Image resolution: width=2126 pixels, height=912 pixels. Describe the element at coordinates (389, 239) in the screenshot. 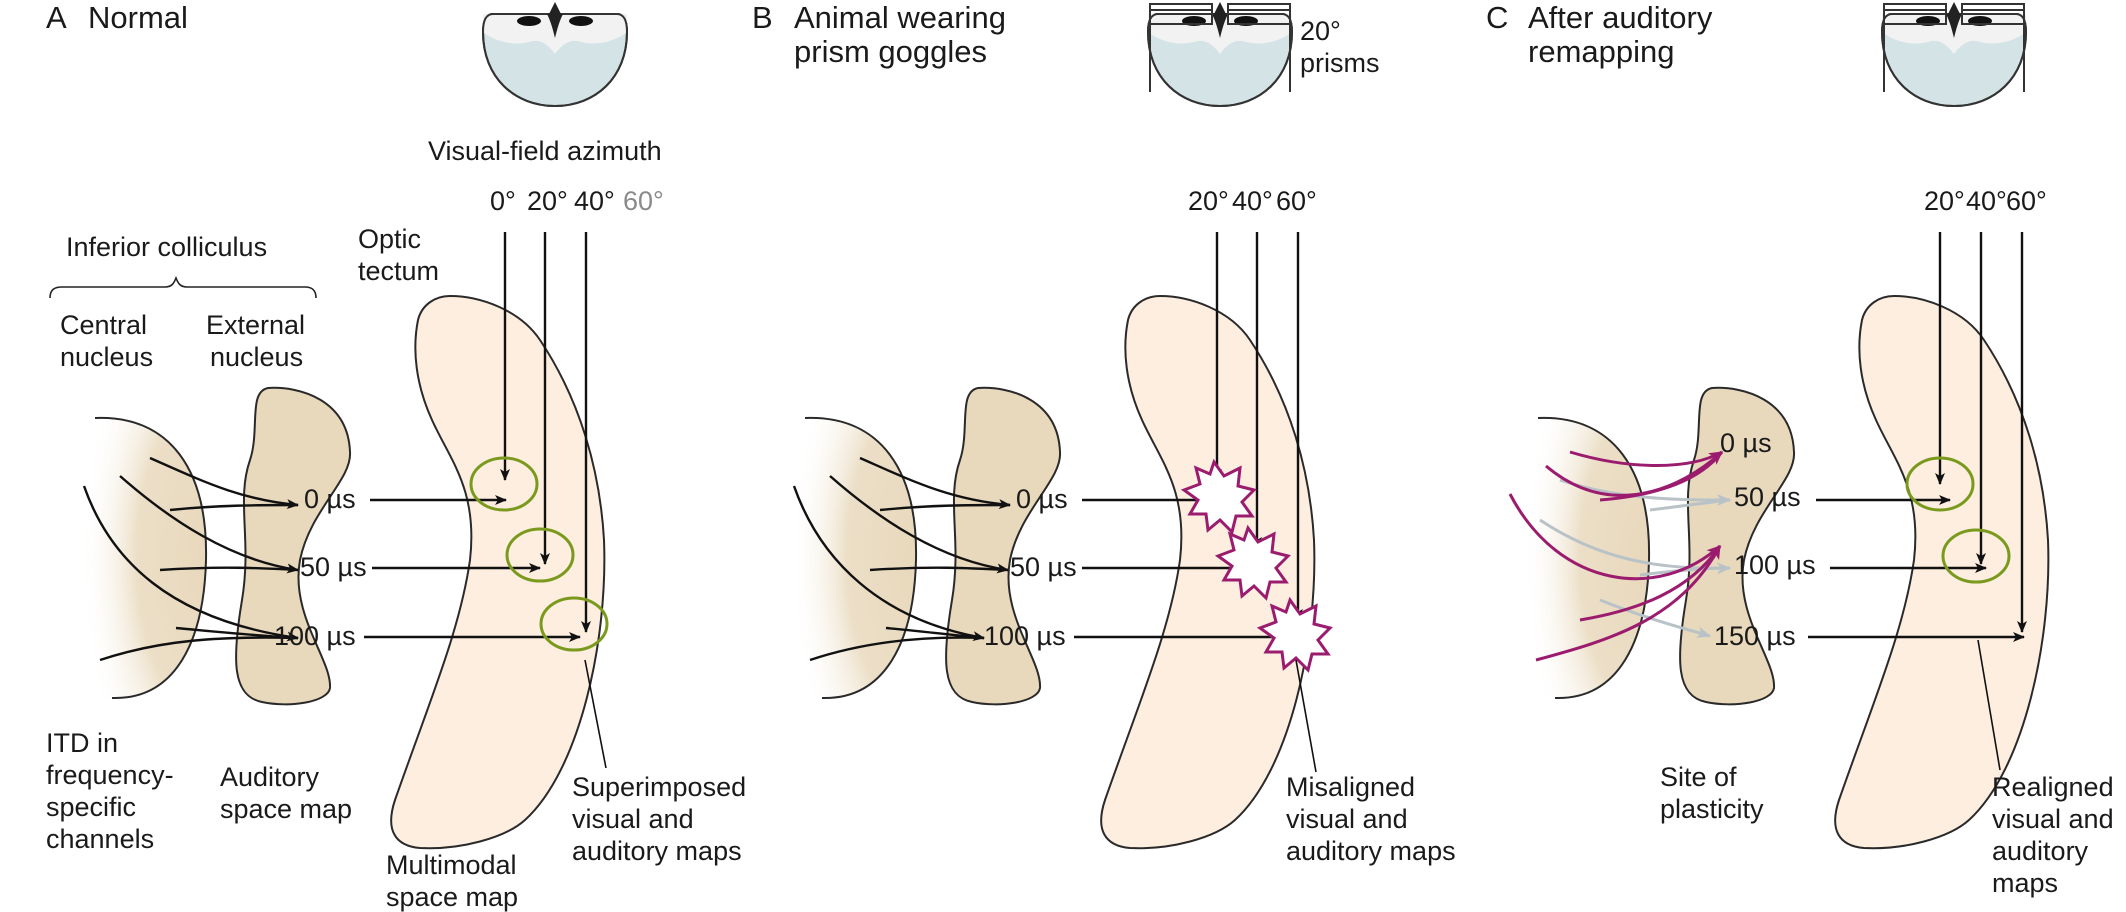

I see `optic-tectum-label: Optic` at that location.